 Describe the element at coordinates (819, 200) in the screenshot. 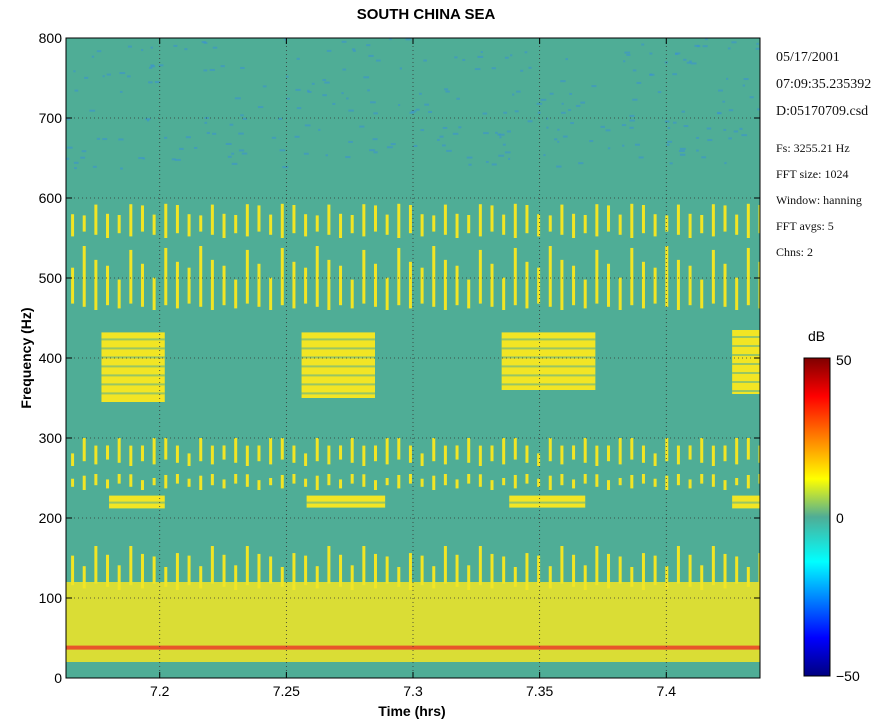

I see `info-window: Window: hanning` at that location.